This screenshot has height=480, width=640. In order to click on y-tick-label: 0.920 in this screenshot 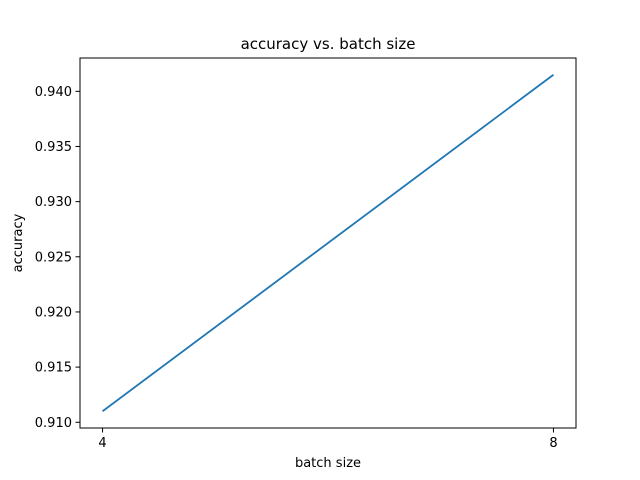, I will do `click(53, 312)`.